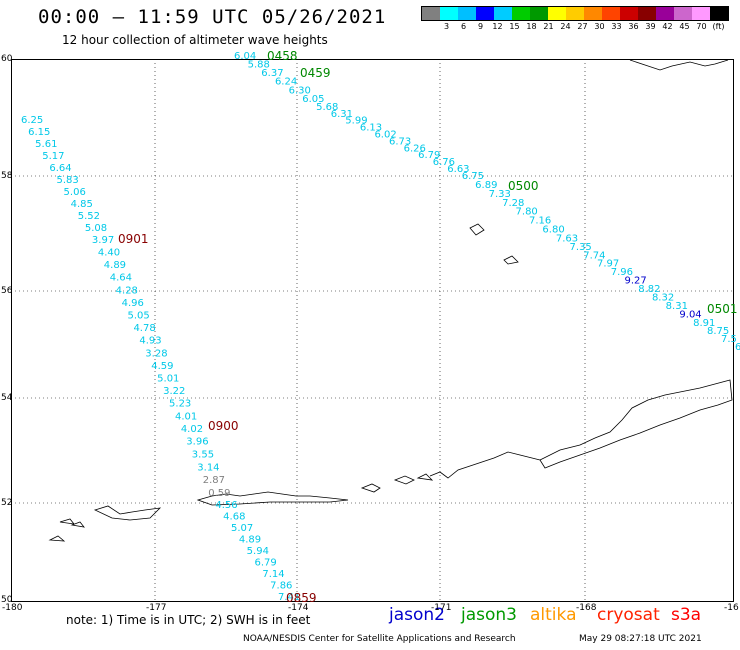 This screenshot has height=650, width=740. Describe the element at coordinates (701, 26) in the screenshot. I see `scale-label-16: 70` at that location.